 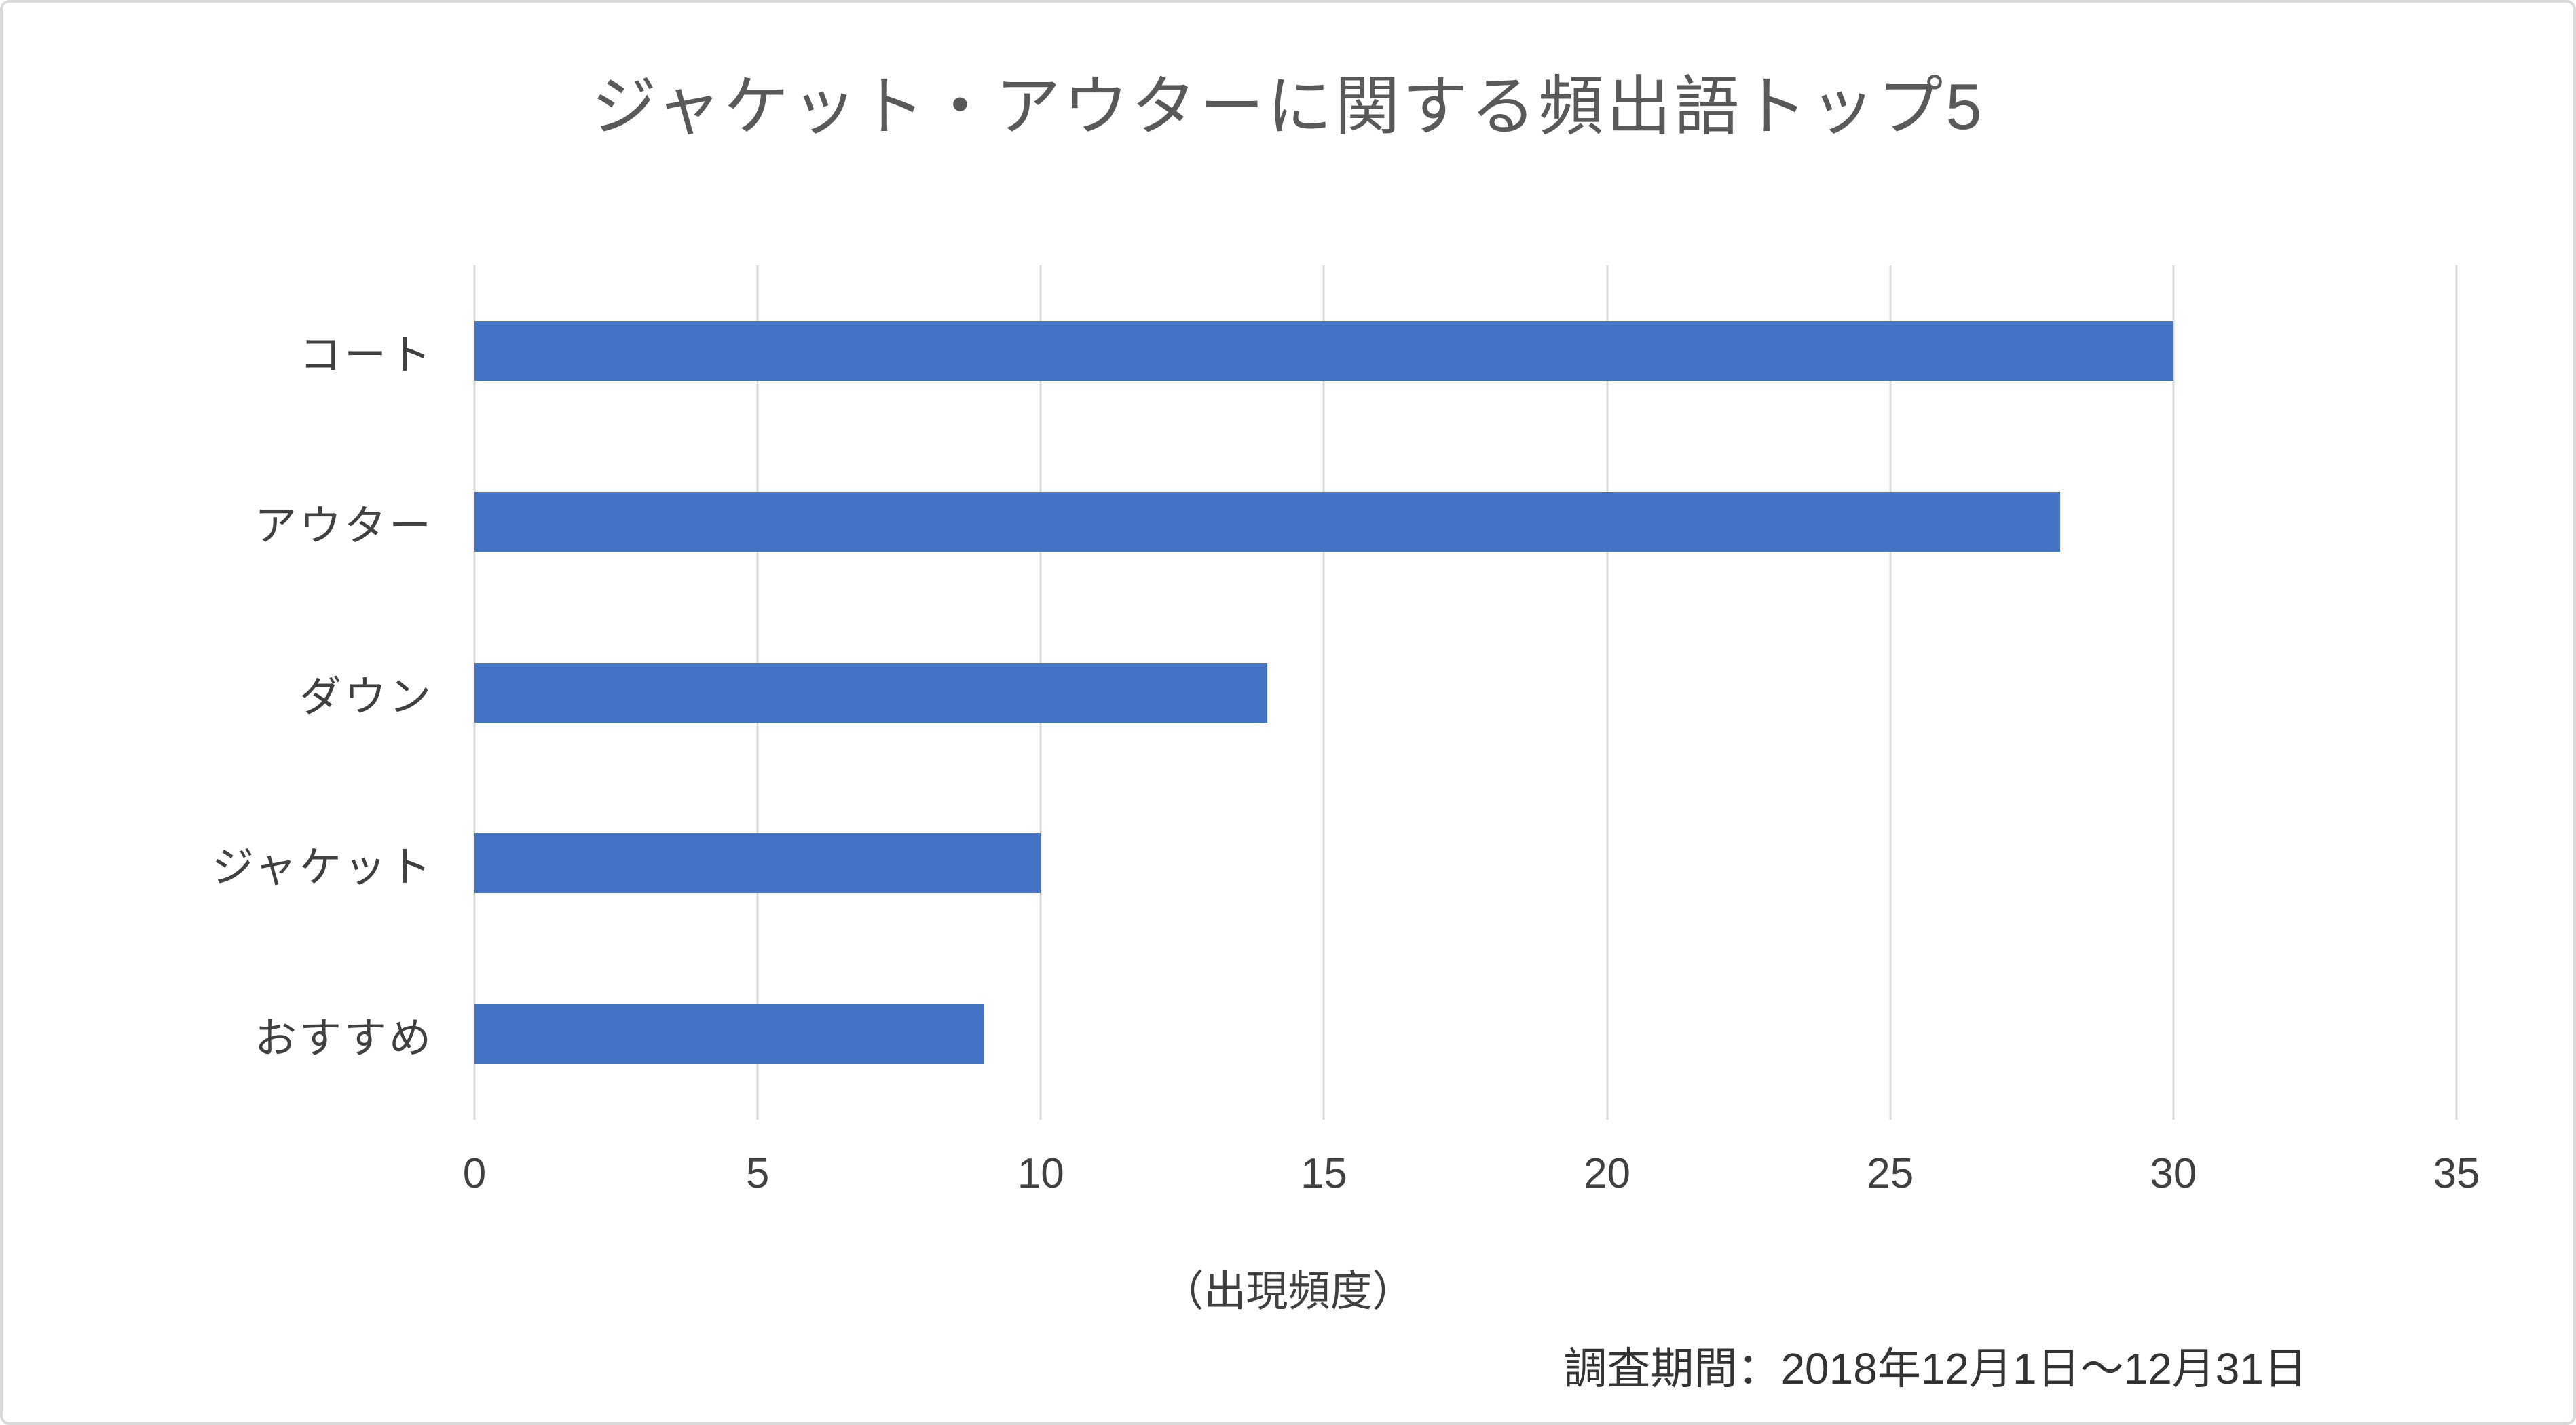 I want to click on bar-おすすめ, so click(x=729, y=1034).